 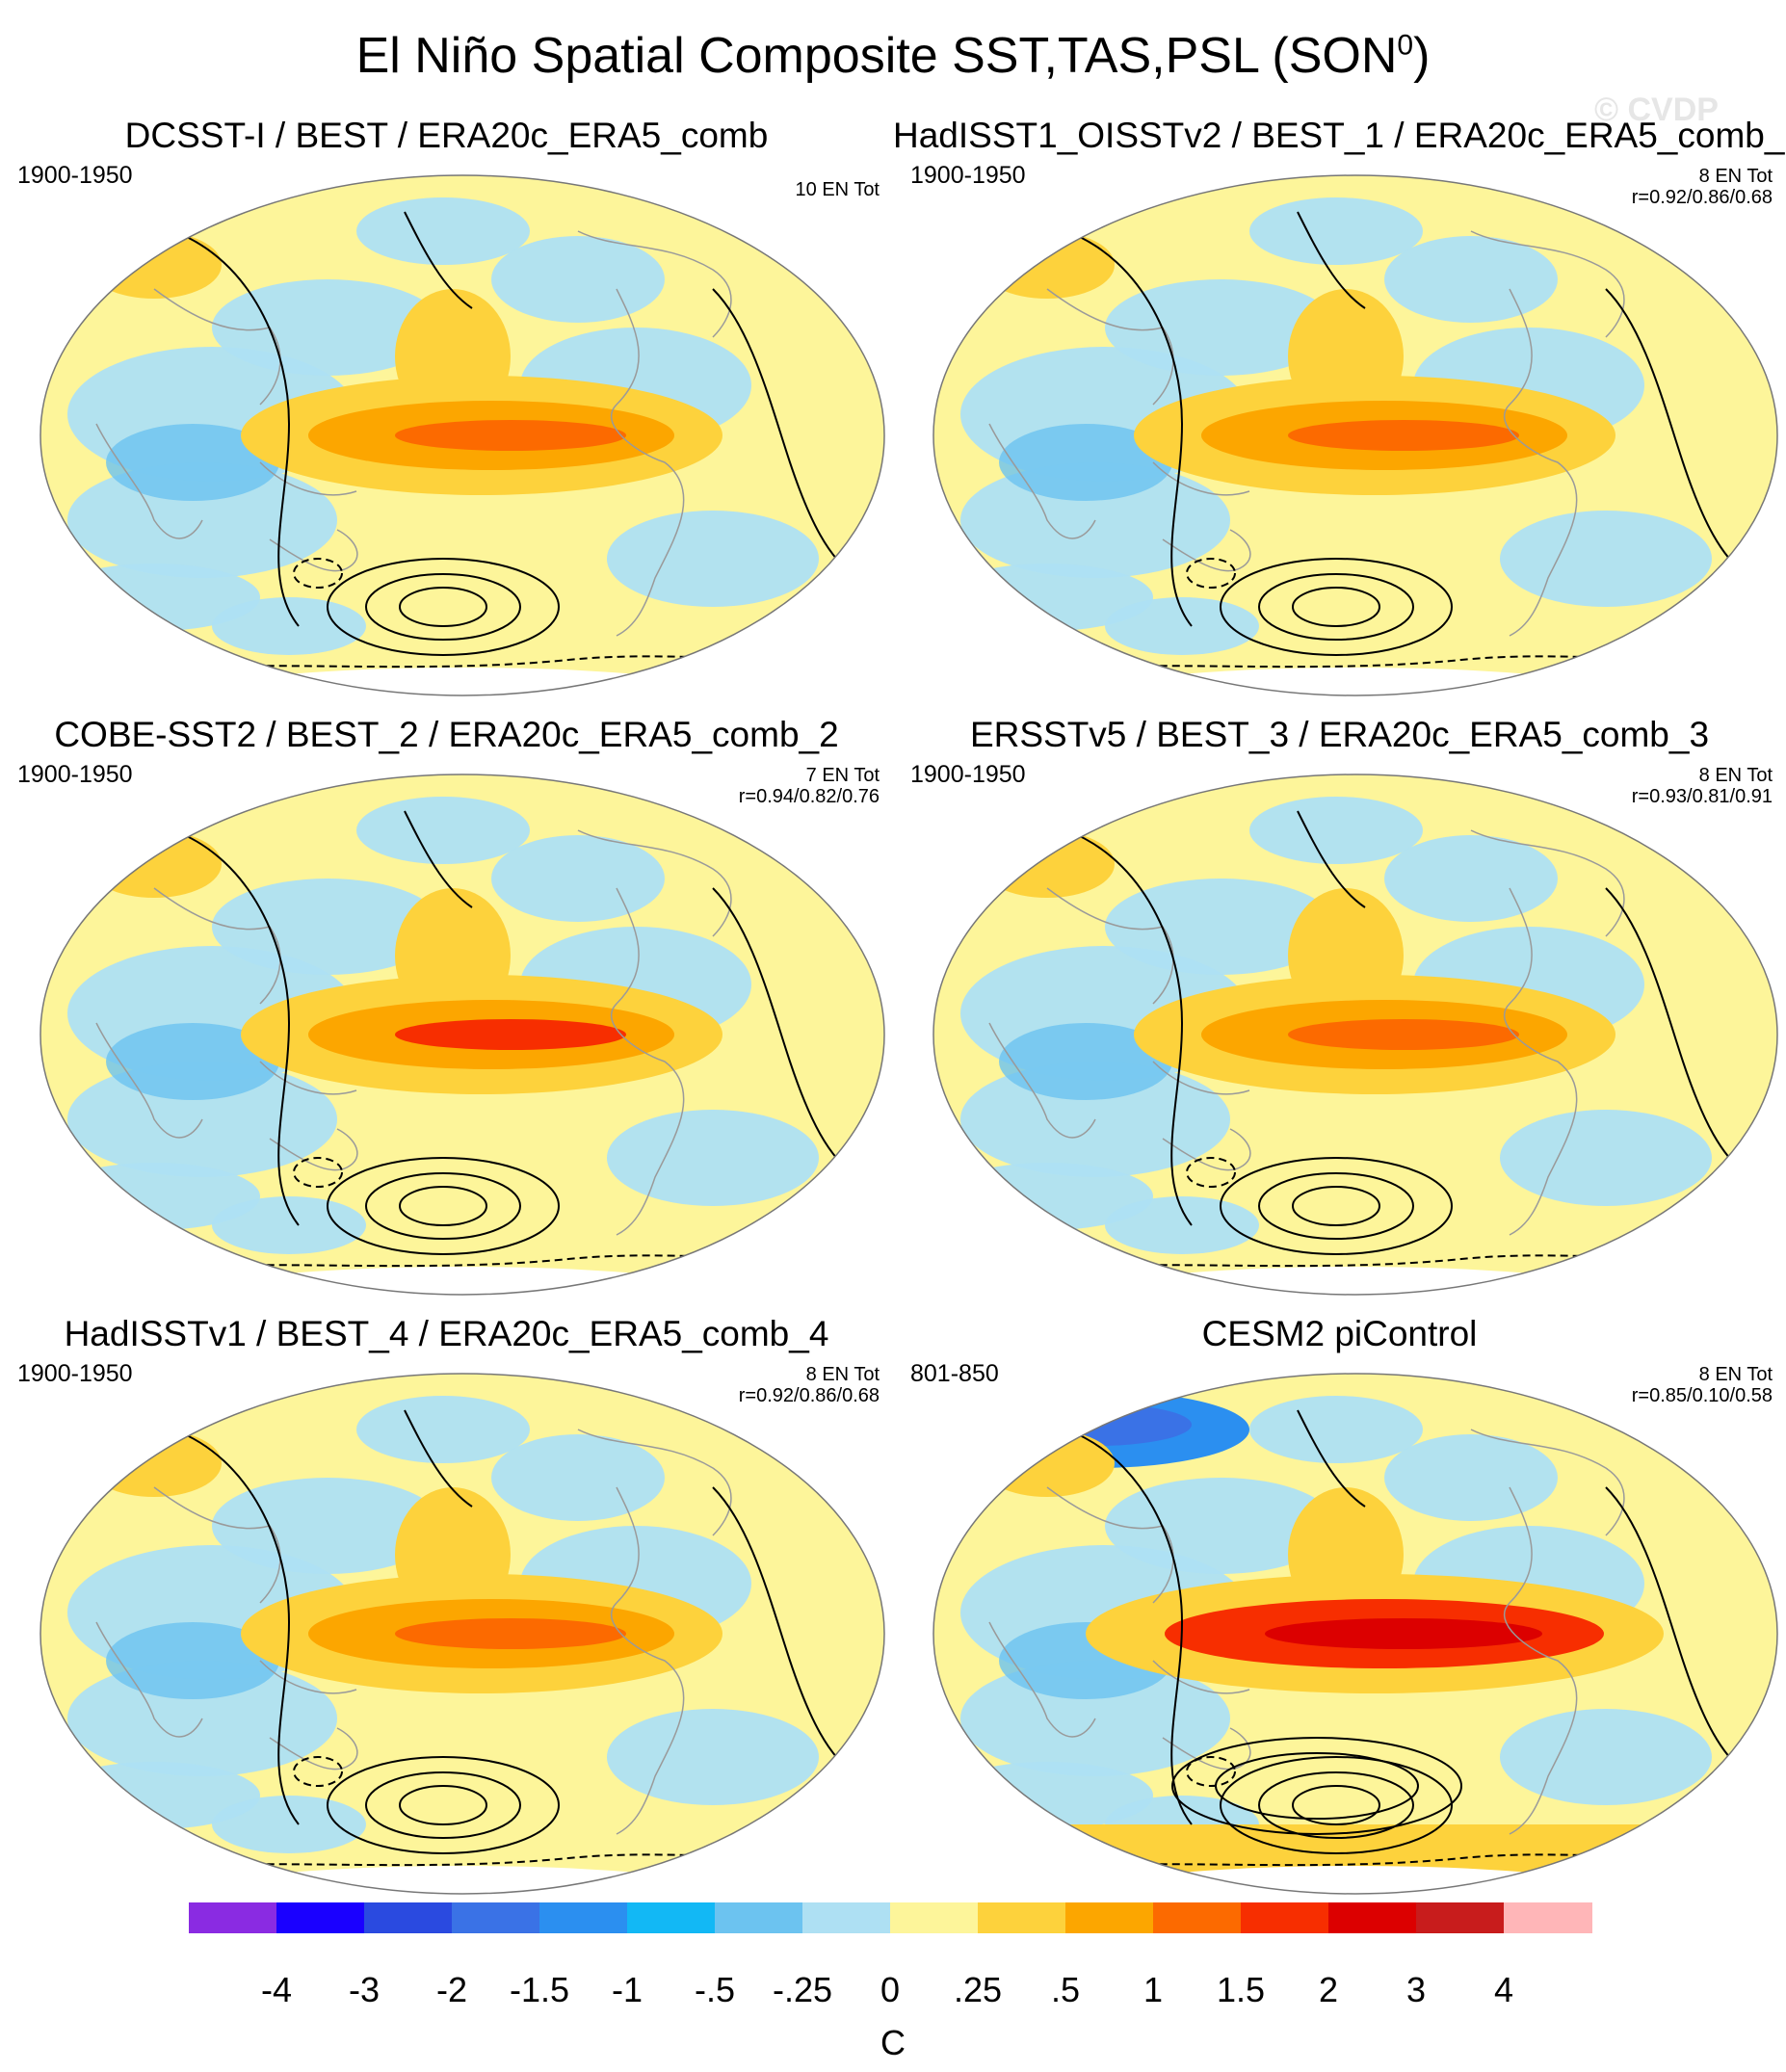 I want to click on colorbar, so click(x=891, y=1918).